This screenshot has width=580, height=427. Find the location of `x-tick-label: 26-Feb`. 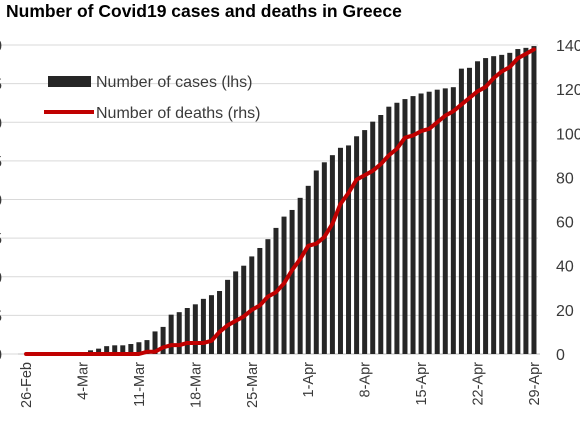

x-tick-label: 26-Feb is located at coordinates (27, 385).